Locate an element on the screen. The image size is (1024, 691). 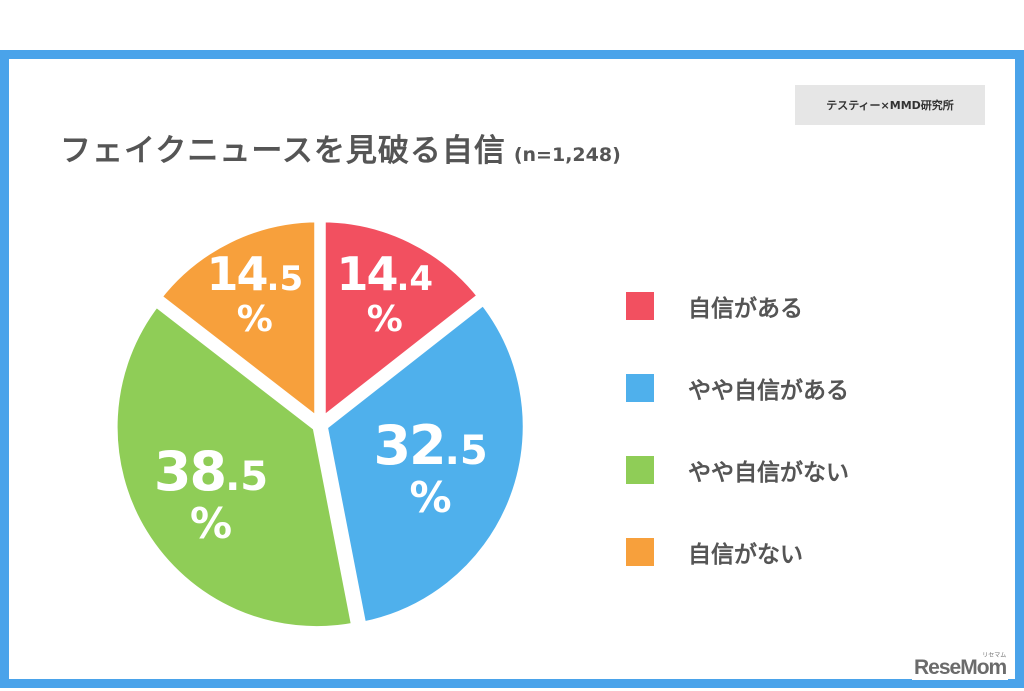
legend-swatch-blue is located at coordinates (640, 388).